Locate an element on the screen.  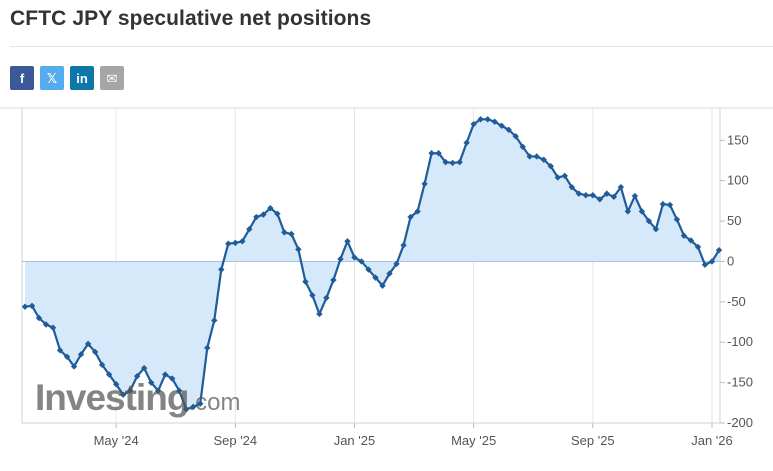
linkedin-button: in is located at coordinates (82, 78).